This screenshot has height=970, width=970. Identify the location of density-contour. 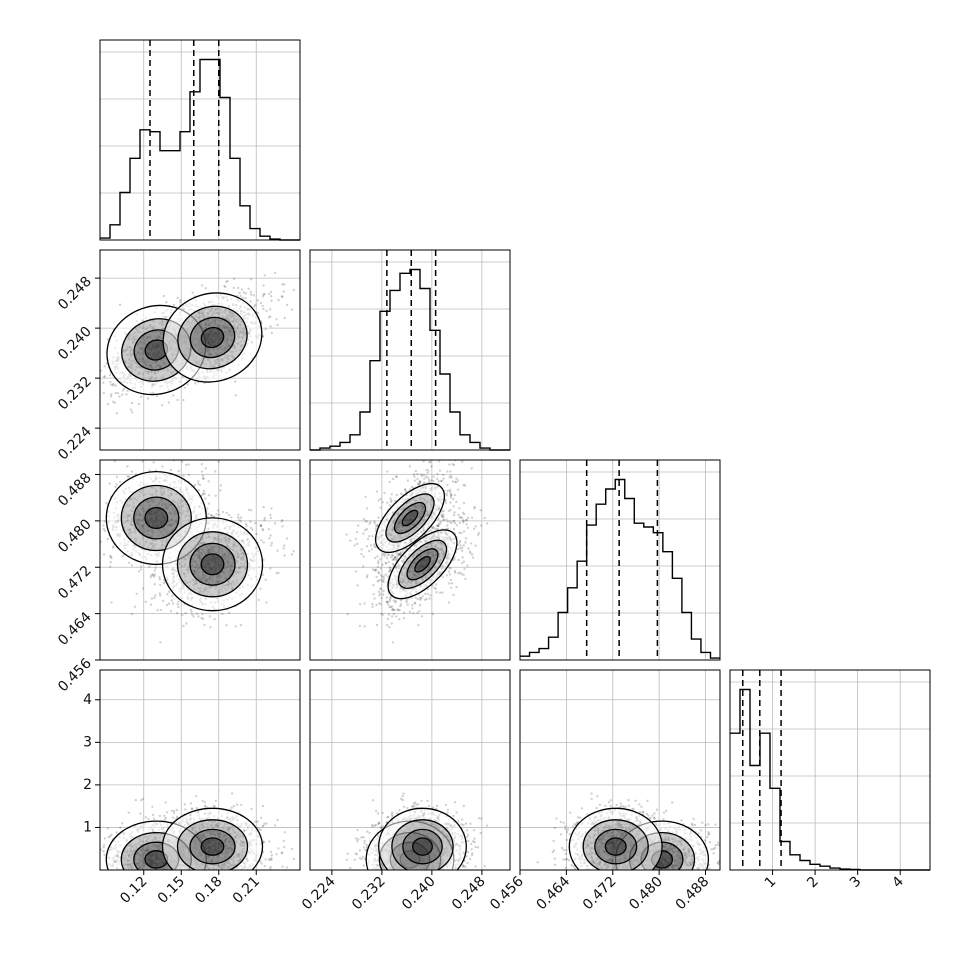
(212, 337).